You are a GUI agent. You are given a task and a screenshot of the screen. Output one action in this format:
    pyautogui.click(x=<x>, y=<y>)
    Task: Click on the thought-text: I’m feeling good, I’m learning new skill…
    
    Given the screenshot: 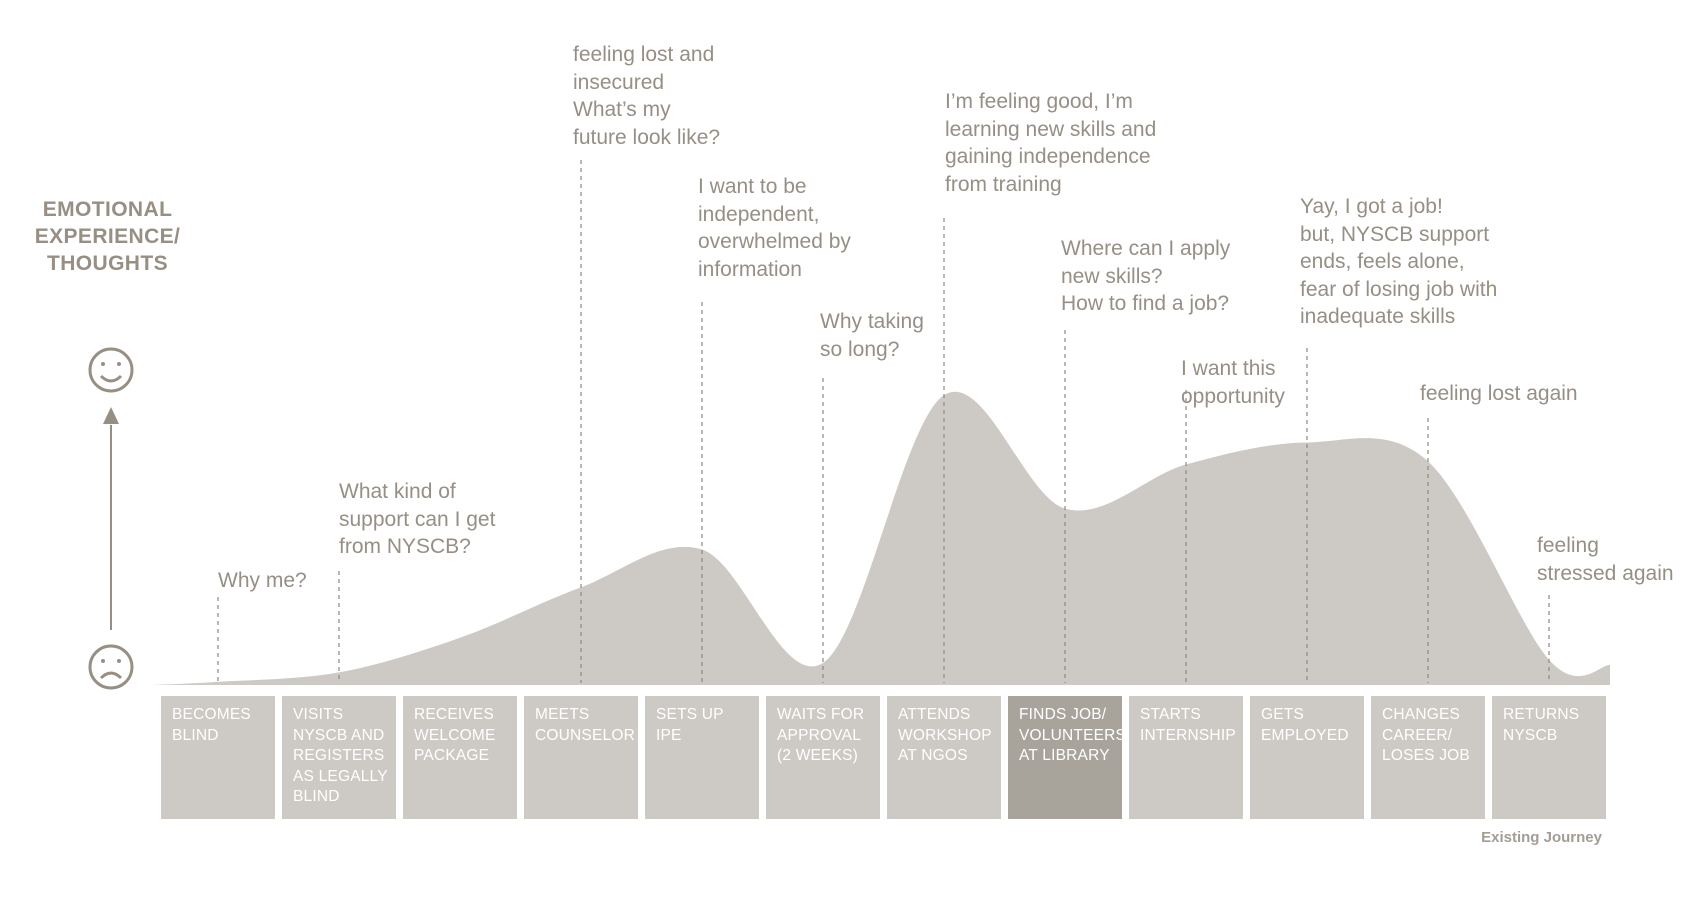 What is the action you would take?
    pyautogui.click(x=1051, y=143)
    